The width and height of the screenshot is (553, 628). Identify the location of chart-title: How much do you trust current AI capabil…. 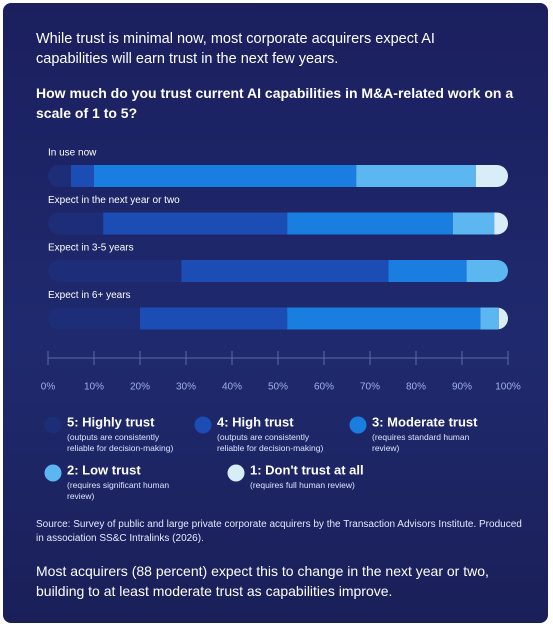
(275, 103).